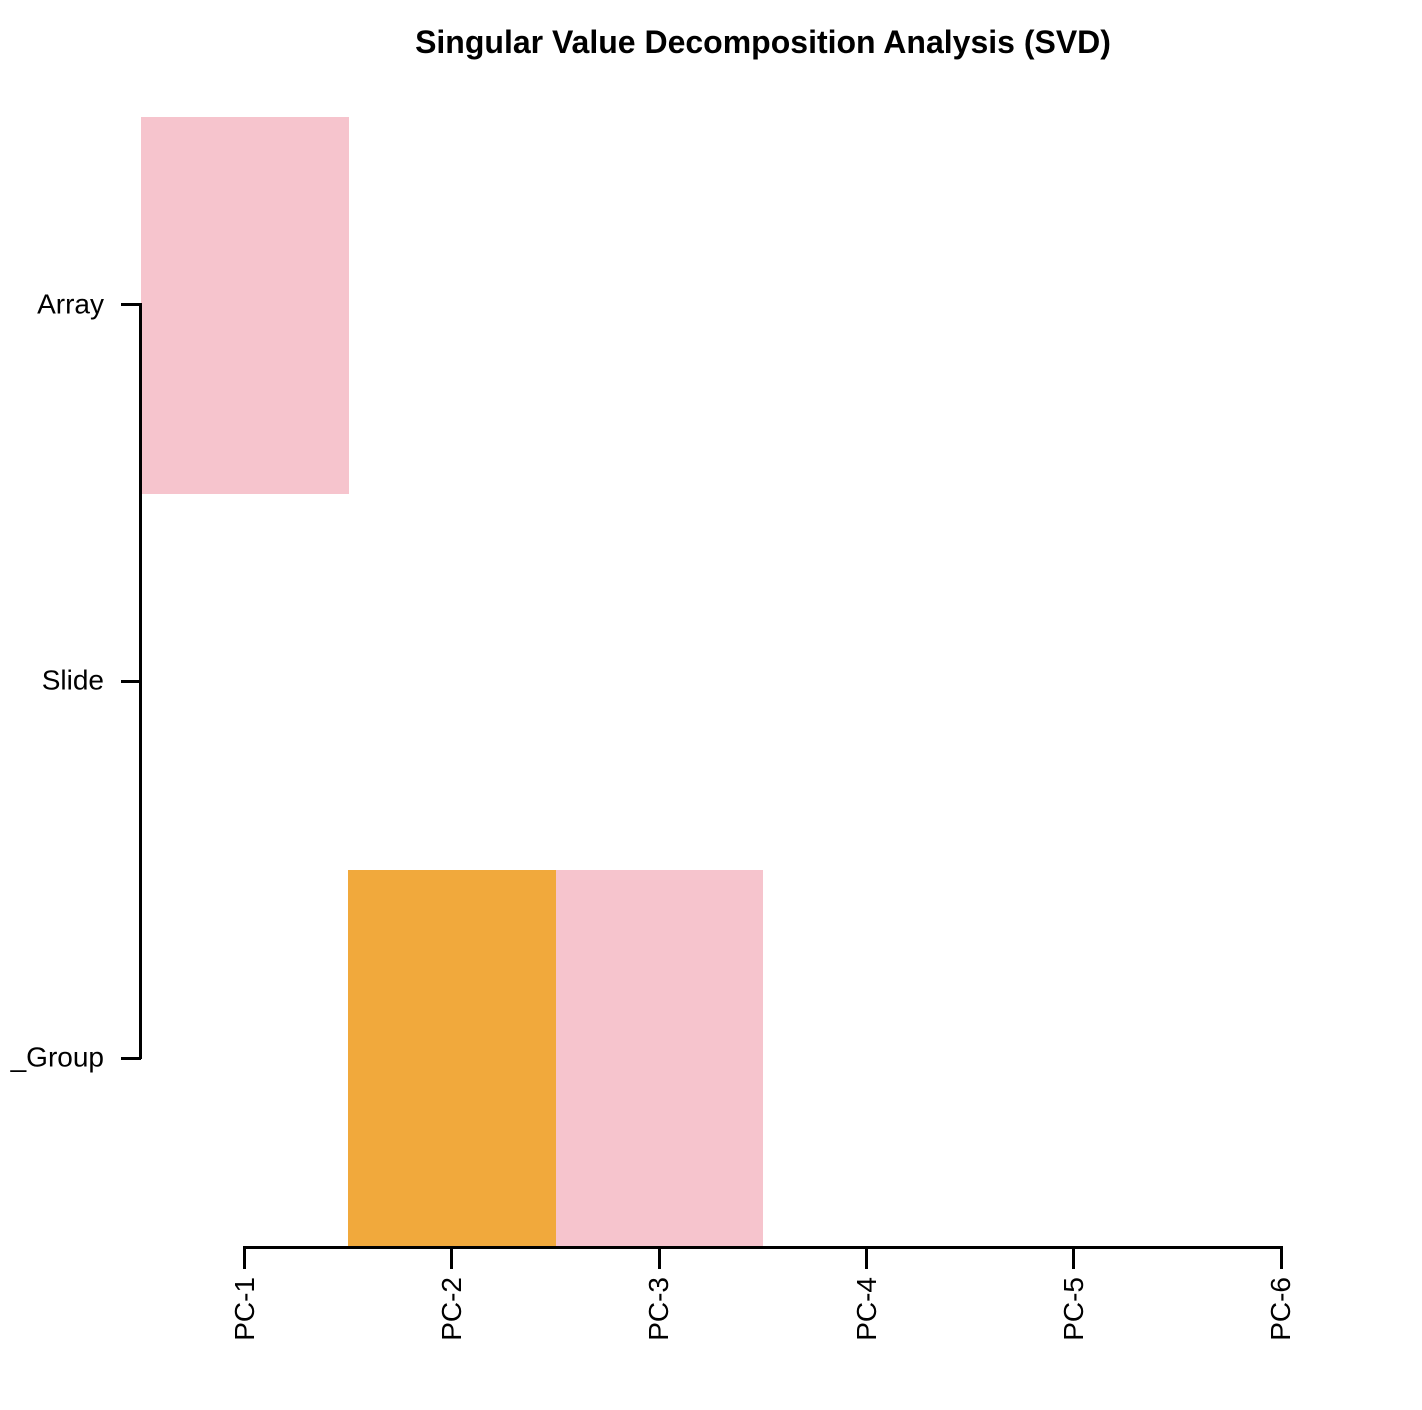 The width and height of the screenshot is (1422, 1410). Describe the element at coordinates (131, 1058) in the screenshot. I see `y-axis-tick-Group` at that location.